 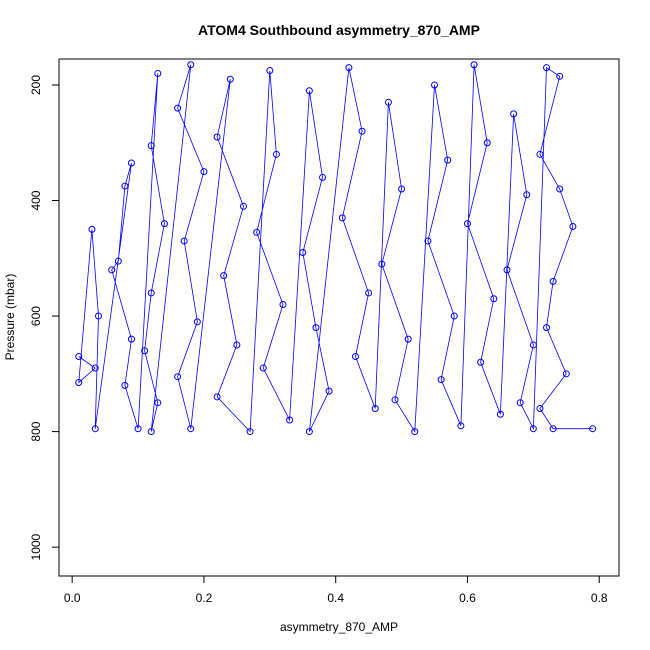 What do you see at coordinates (36, 85) in the screenshot?
I see `y-tick-label: 200` at bounding box center [36, 85].